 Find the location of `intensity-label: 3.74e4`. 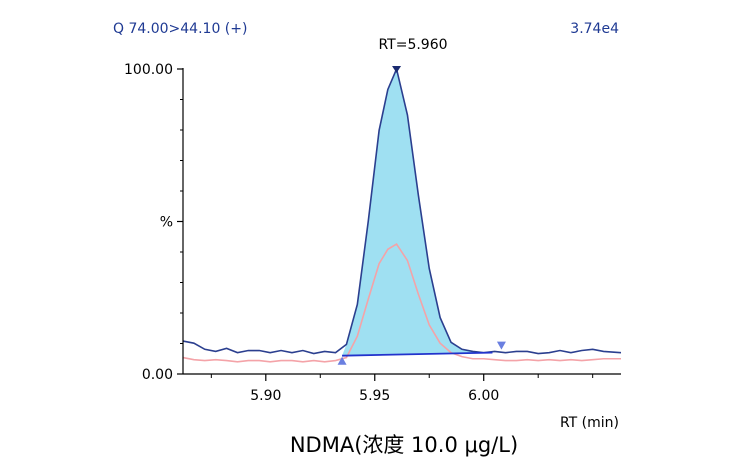

intensity-label: 3.74e4 is located at coordinates (594, 29).